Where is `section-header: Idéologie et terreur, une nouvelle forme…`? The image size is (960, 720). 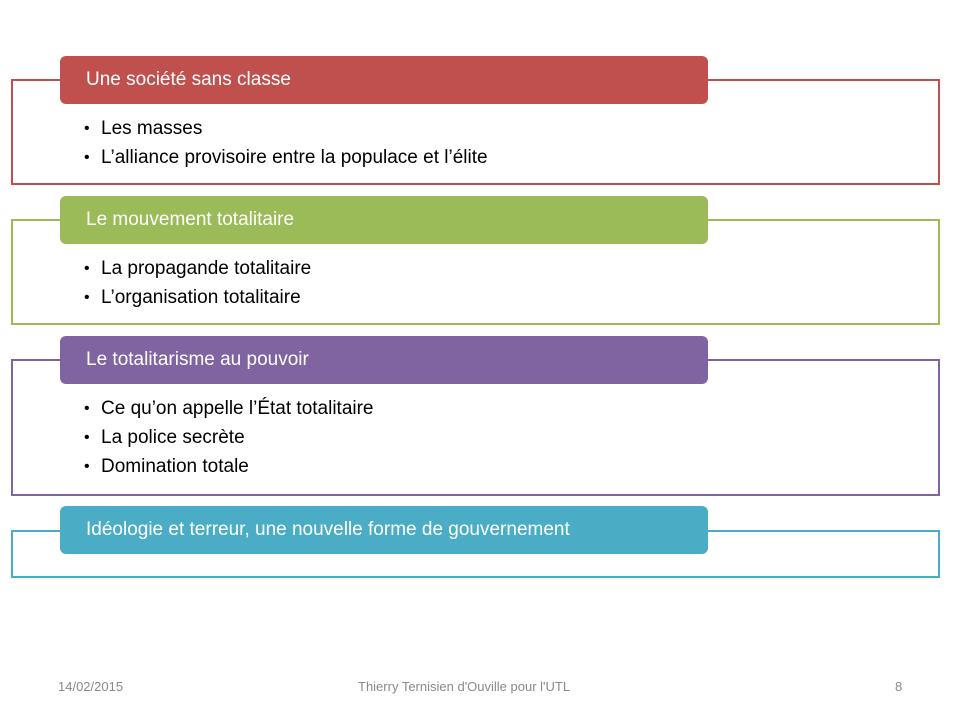
section-header: Idéologie et terreur, une nouvelle forme… is located at coordinates (384, 530).